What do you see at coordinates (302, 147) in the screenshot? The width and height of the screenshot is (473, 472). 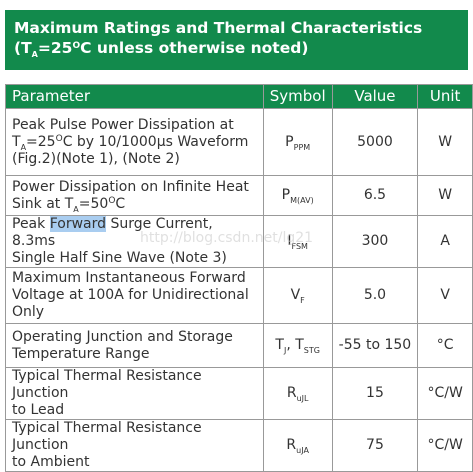 I see `sub: PPM` at bounding box center [302, 147].